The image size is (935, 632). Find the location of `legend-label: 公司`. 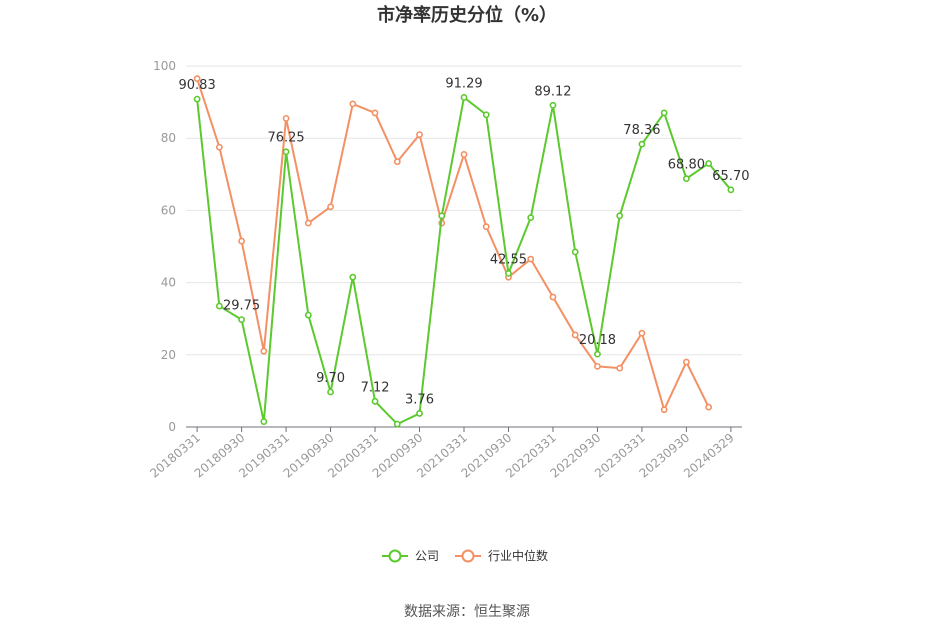

legend-label: 公司 is located at coordinates (427, 556).